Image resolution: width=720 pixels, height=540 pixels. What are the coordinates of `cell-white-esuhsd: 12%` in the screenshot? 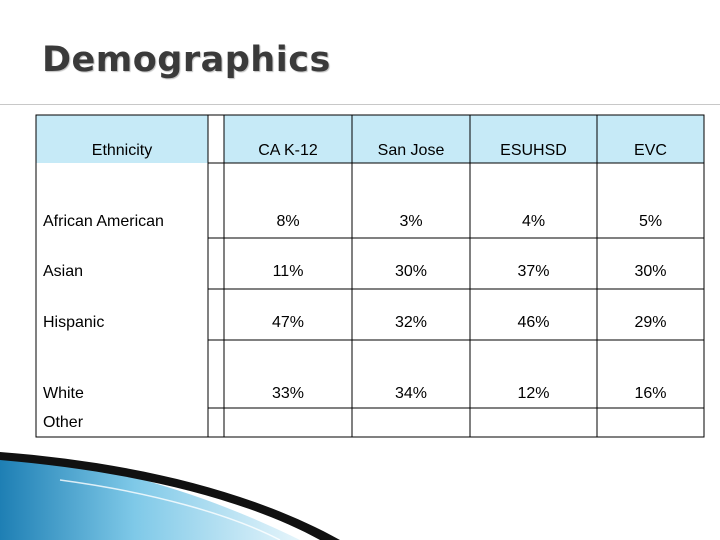 It's located at (533, 393).